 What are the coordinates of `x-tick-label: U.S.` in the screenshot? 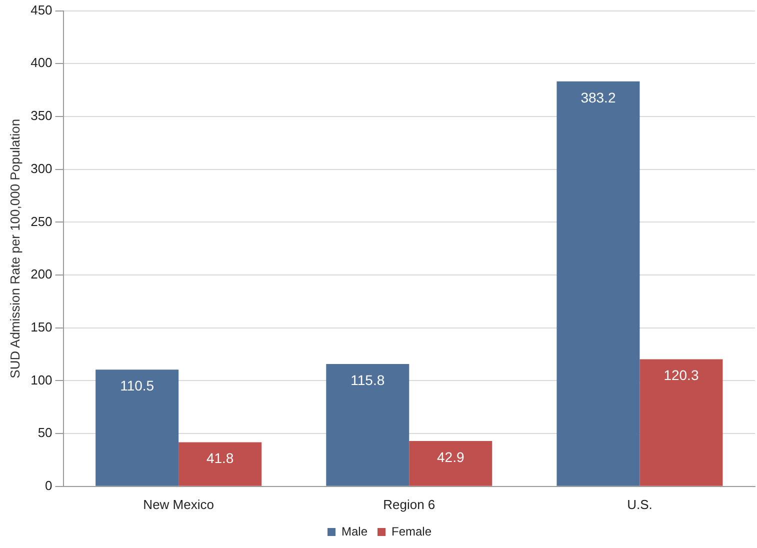 It's located at (639, 504).